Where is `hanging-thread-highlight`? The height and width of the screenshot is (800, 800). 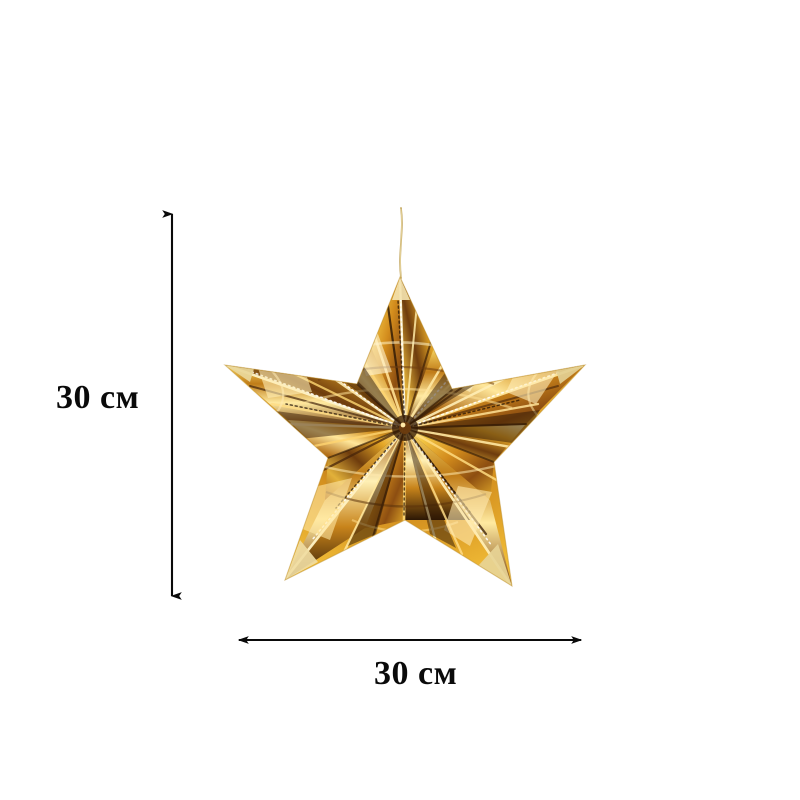
hanging-thread-highlight is located at coordinates (401, 243).